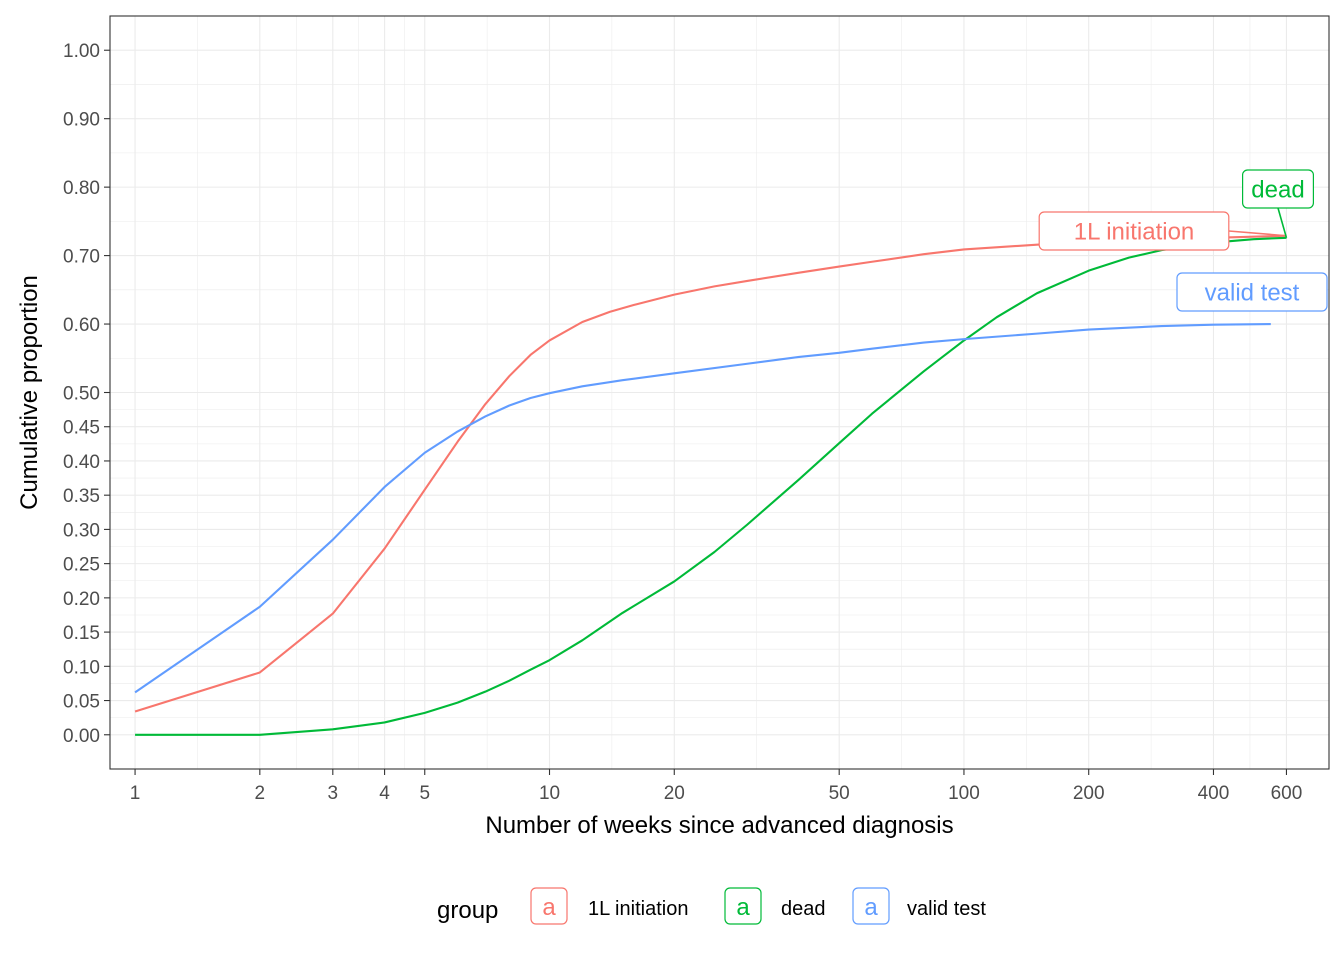 The height and width of the screenshot is (960, 1344). I want to click on end-label-text: dead, so click(1277, 190).